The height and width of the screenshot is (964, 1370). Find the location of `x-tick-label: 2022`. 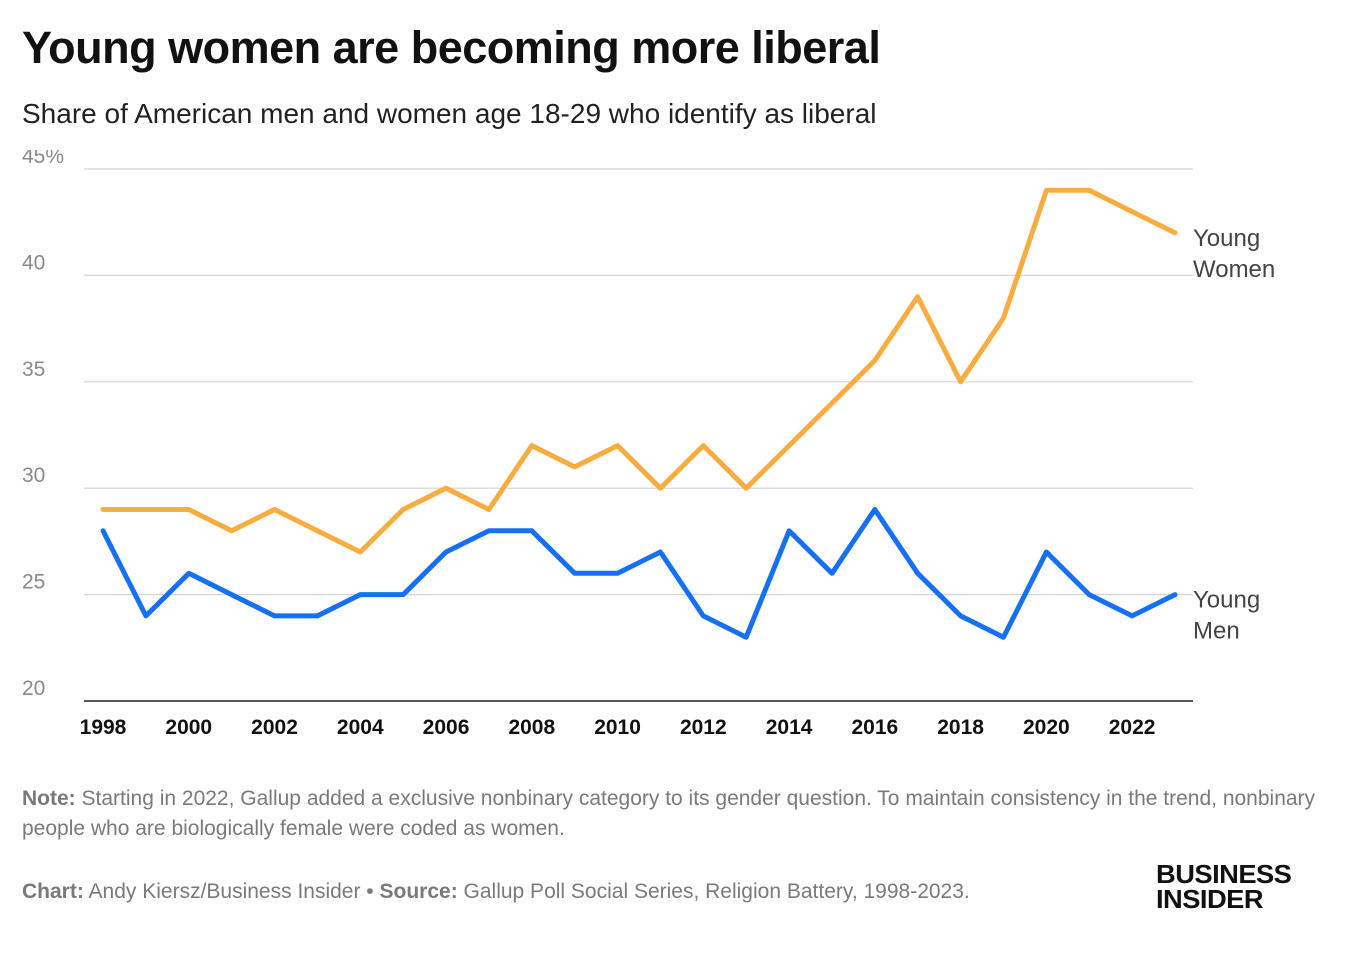

x-tick-label: 2022 is located at coordinates (1132, 727).